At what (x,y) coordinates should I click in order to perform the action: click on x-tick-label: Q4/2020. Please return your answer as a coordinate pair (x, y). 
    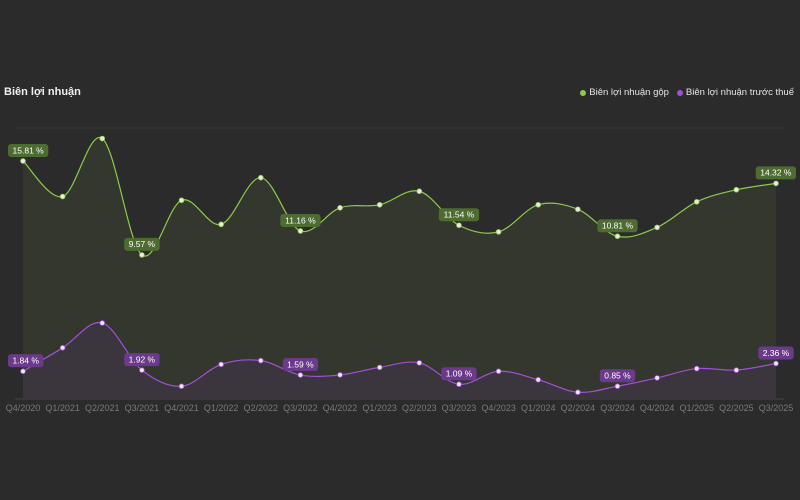
    Looking at the image, I should click on (23, 408).